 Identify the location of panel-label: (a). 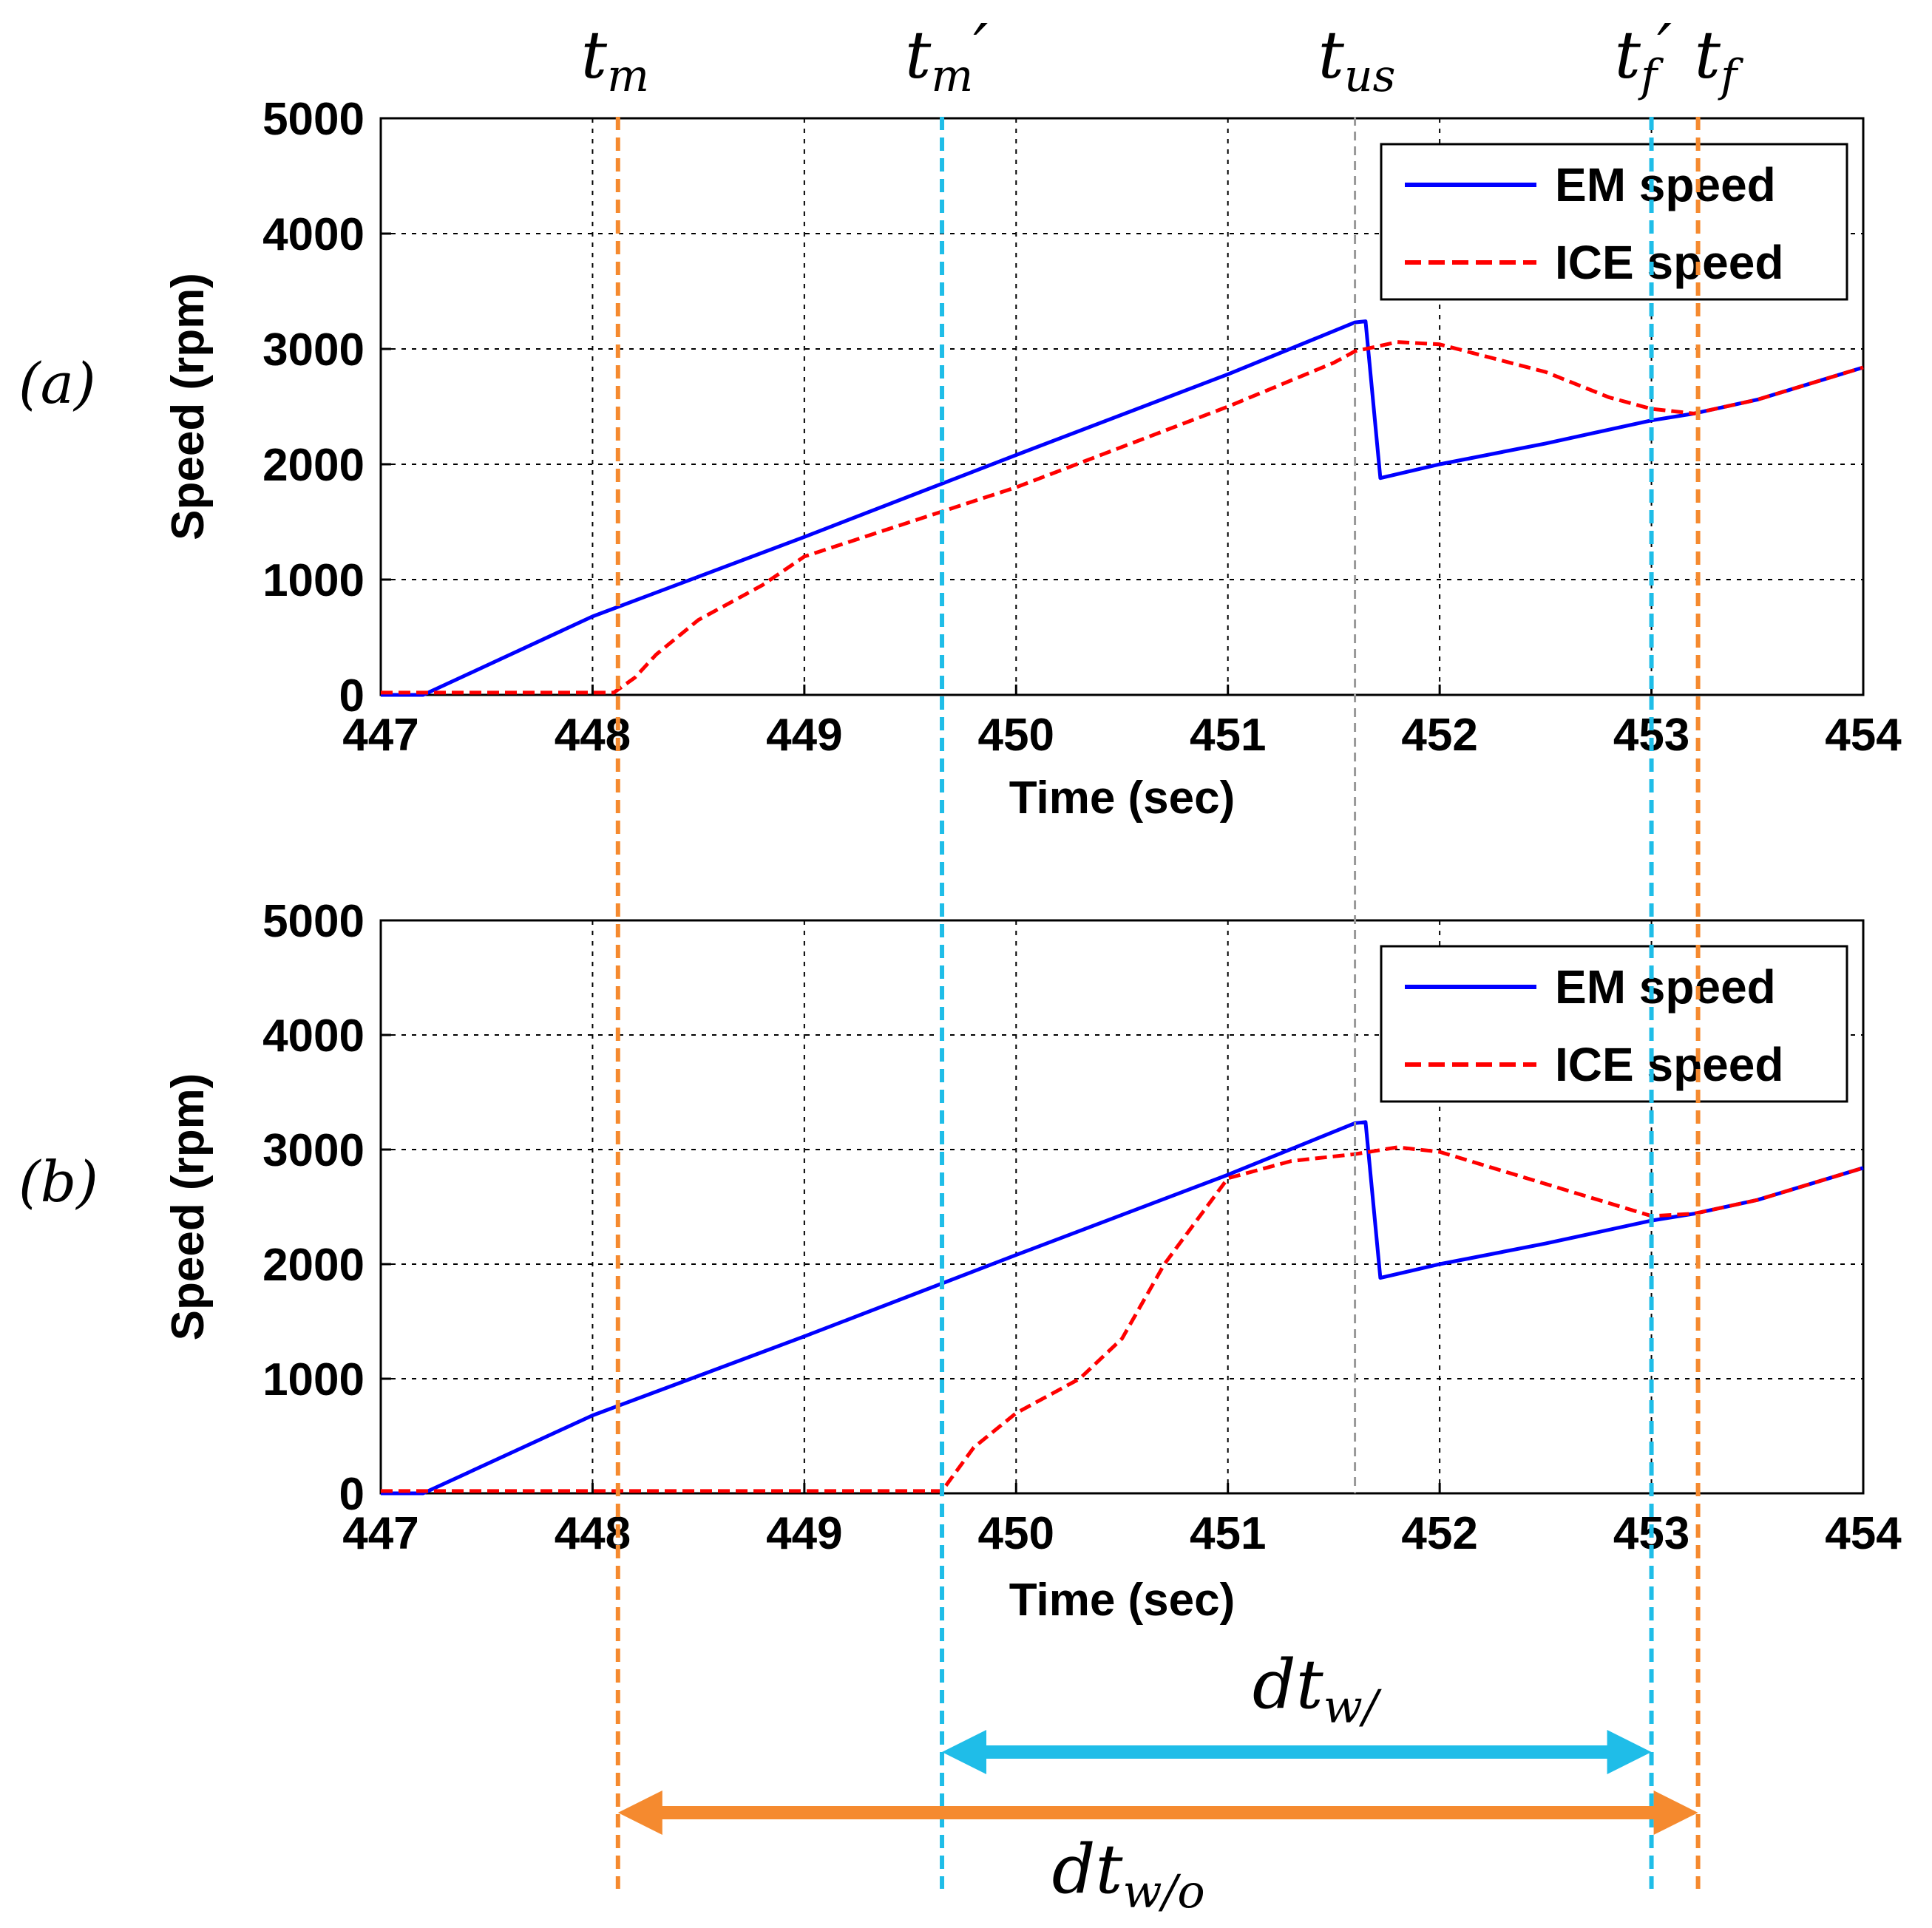
(57, 383).